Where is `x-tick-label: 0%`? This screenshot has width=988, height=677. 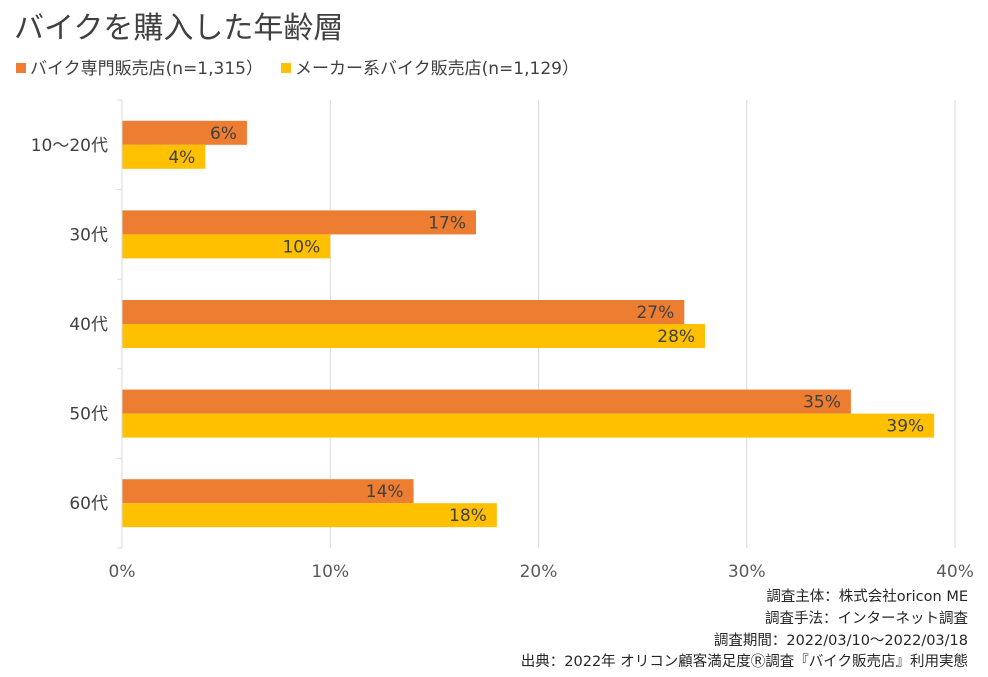
x-tick-label: 0% is located at coordinates (122, 572).